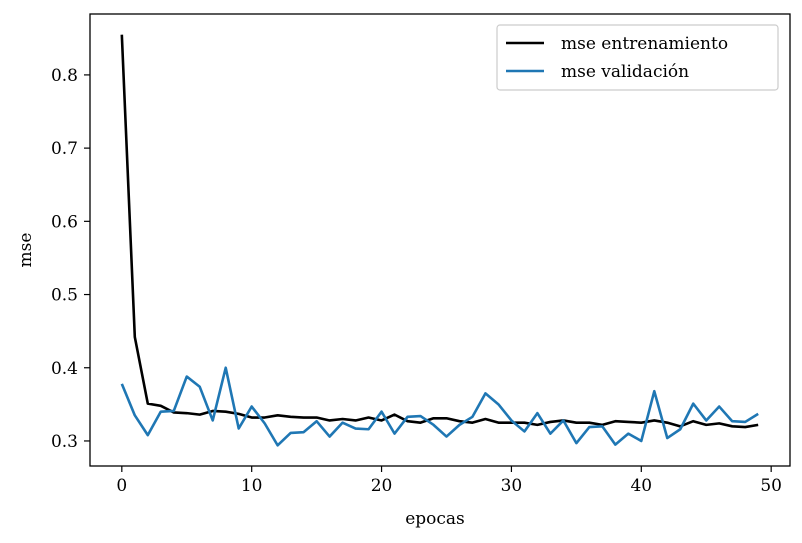 The width and height of the screenshot is (802, 543). What do you see at coordinates (625, 72) in the screenshot?
I see `legend-label-1: mse validación` at bounding box center [625, 72].